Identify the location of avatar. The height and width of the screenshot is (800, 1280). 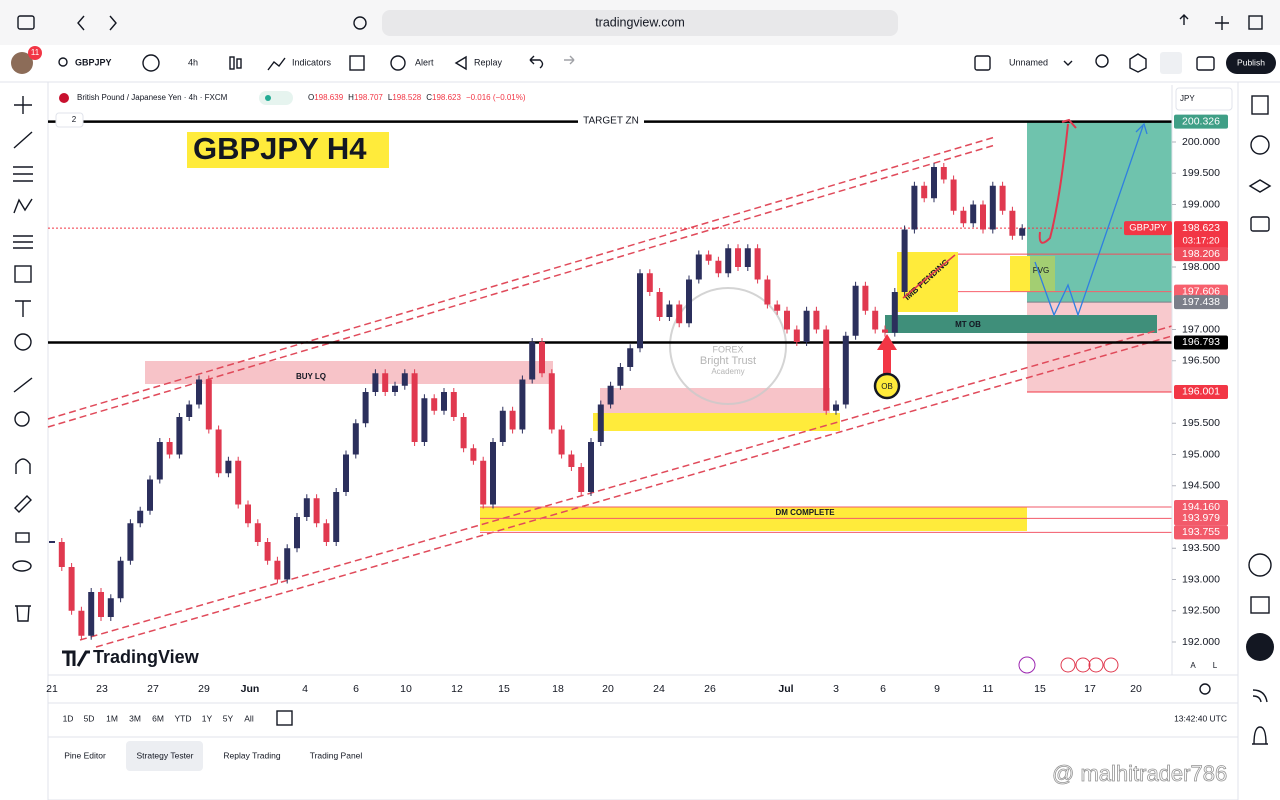
(22, 63).